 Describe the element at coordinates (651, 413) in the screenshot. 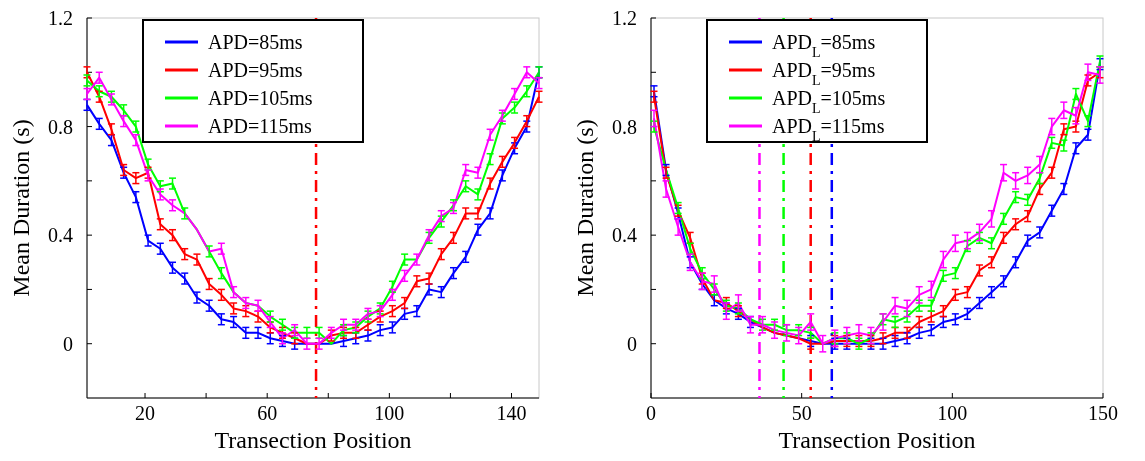

I see `x-tick-label: 0` at that location.